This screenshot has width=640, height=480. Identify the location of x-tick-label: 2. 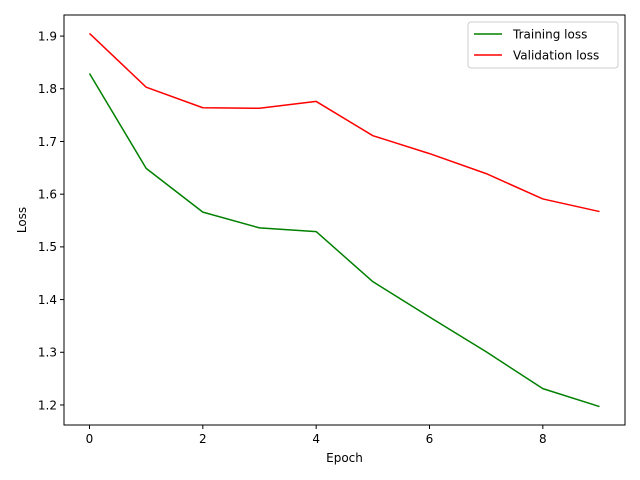
(203, 439).